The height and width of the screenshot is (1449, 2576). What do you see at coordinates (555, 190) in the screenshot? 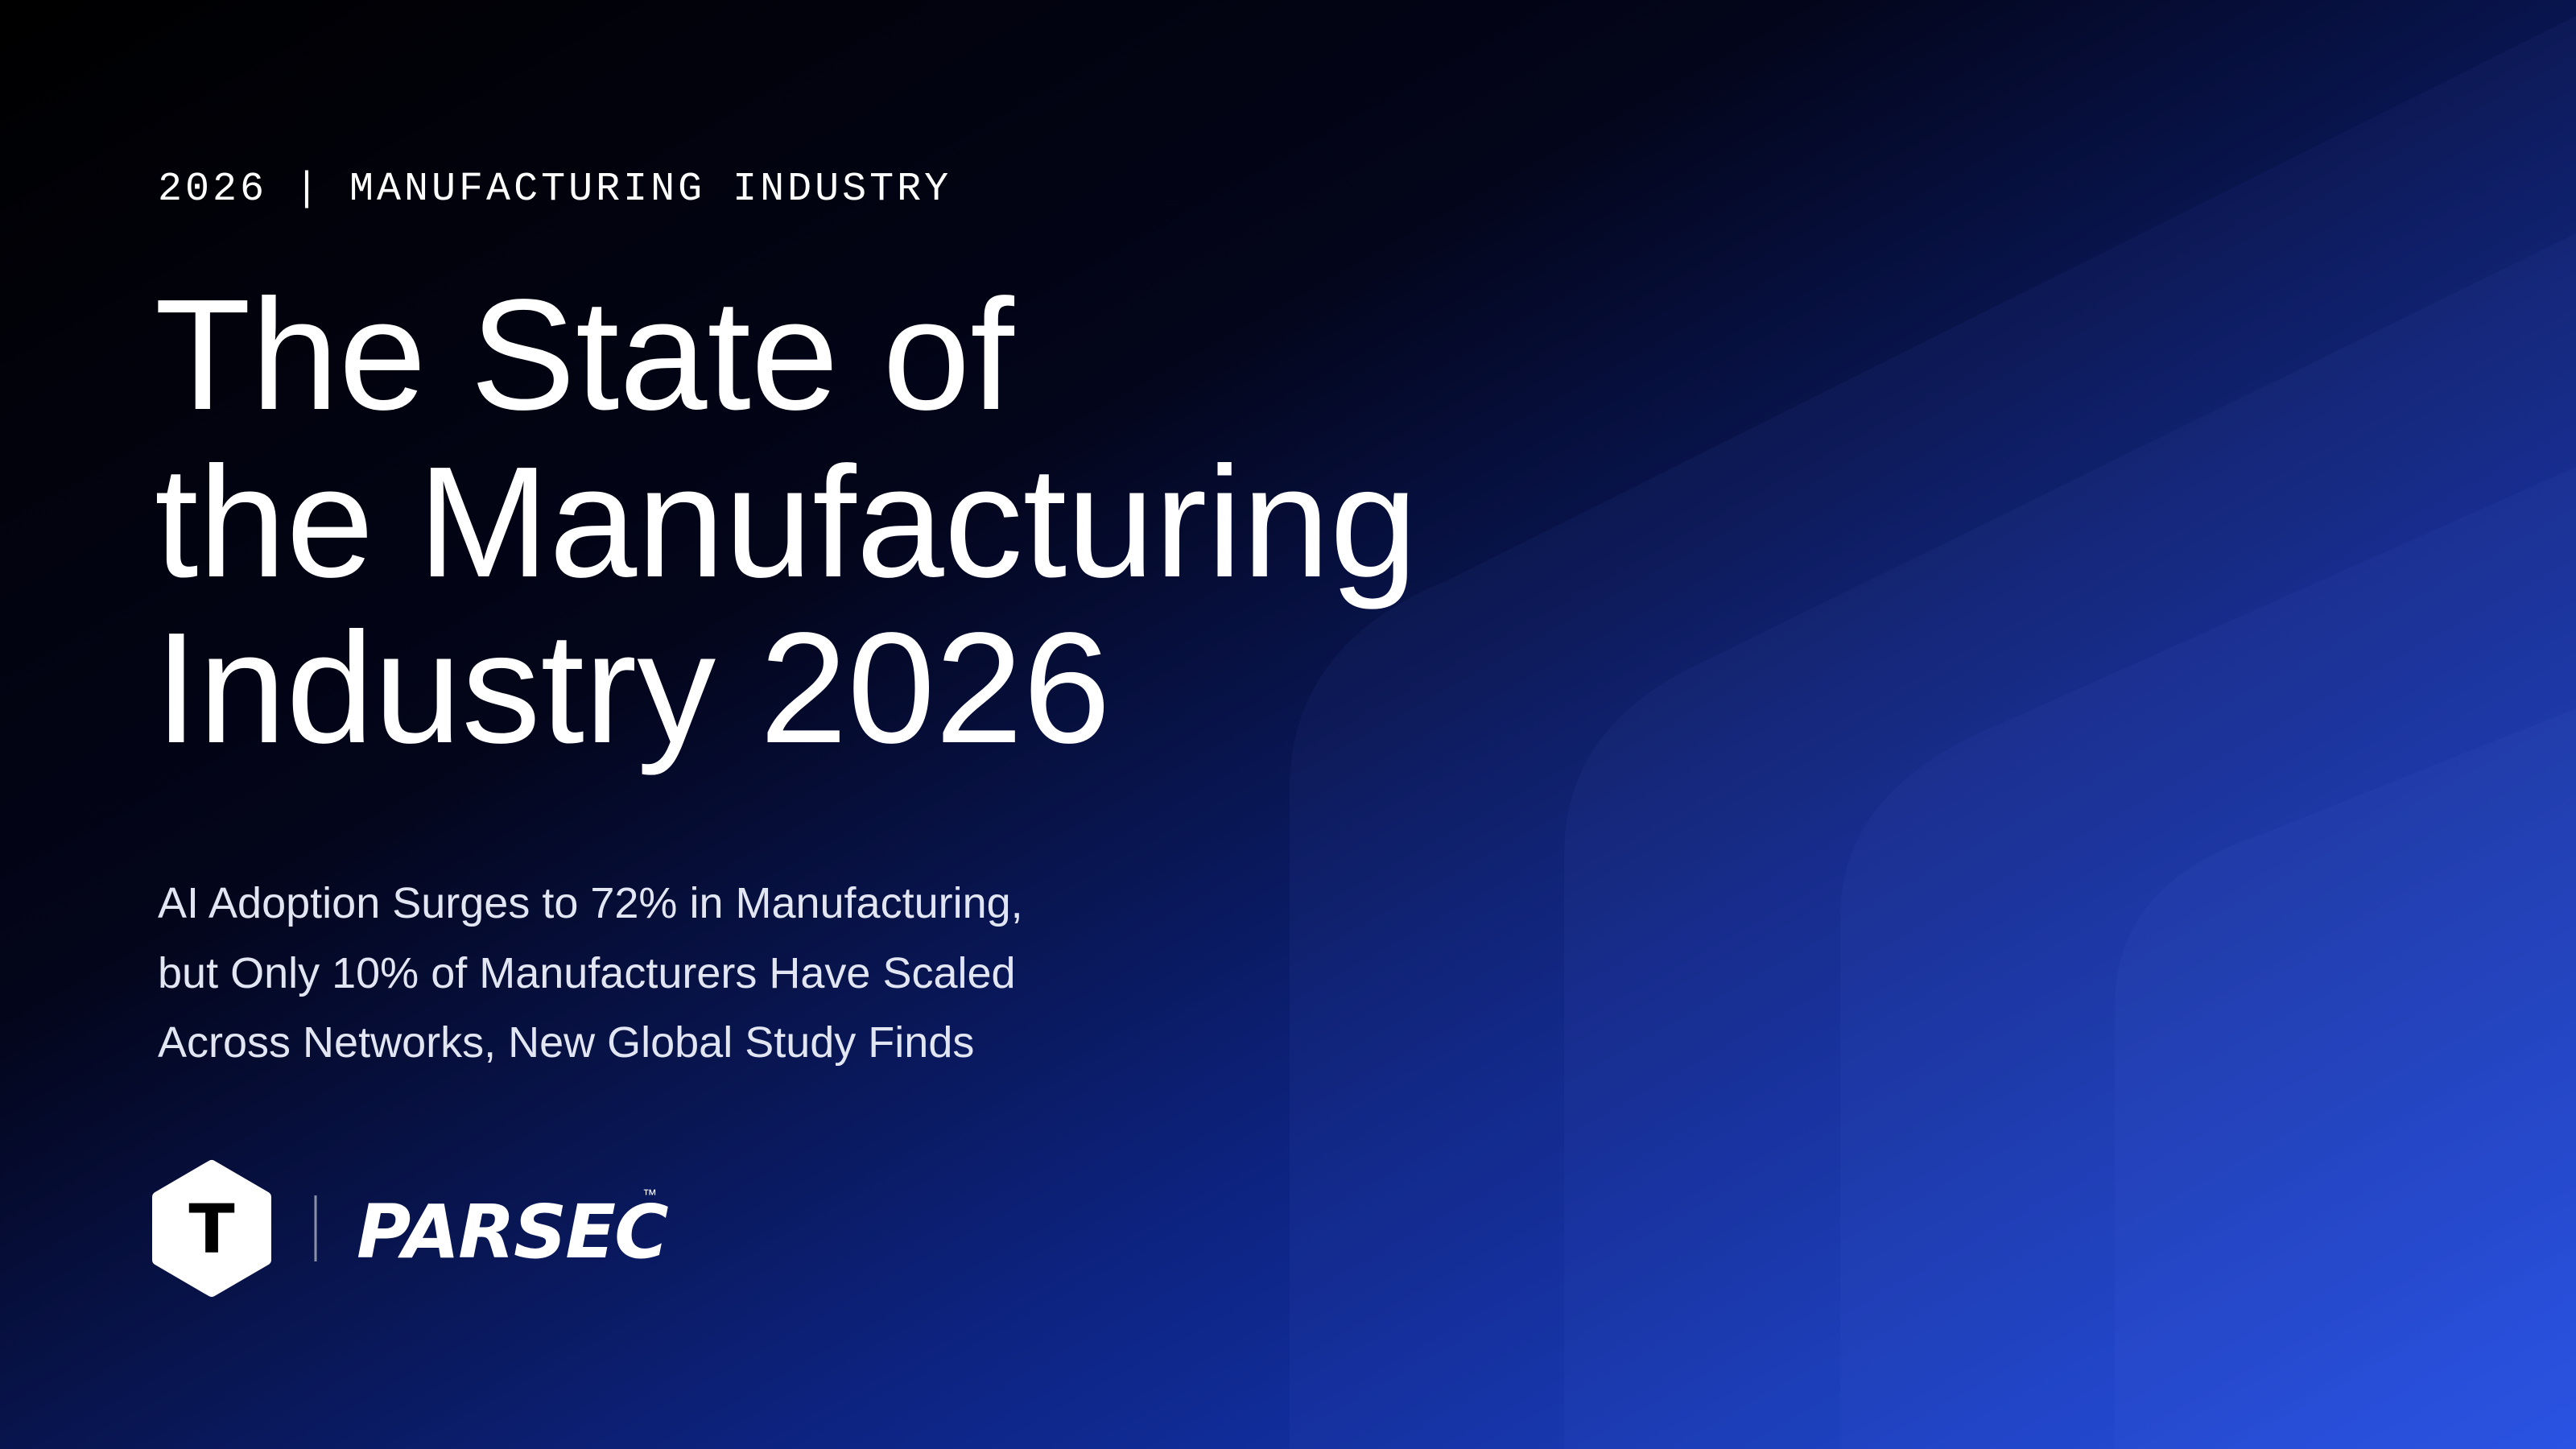
I see `eyebrow: 2026 | MANUFACTURING INDUSTRY` at bounding box center [555, 190].